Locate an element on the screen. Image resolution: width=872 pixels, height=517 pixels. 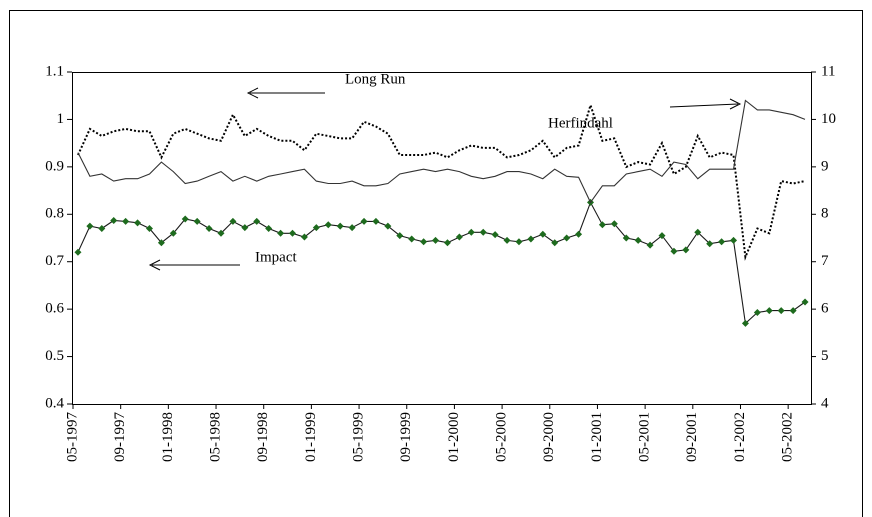
x-tick-label: 09-2000 is located at coordinates (549, 437).